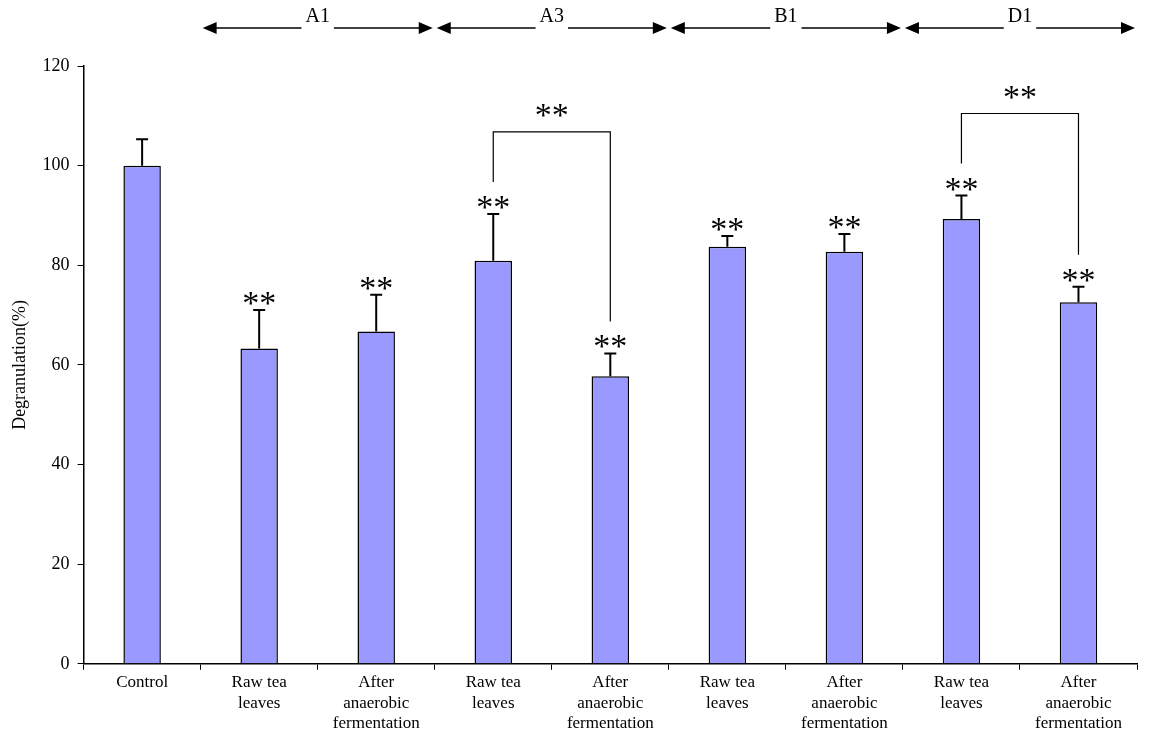 This screenshot has height=737, width=1157. Describe the element at coordinates (60, 363) in the screenshot. I see `y-tick-label: 60` at that location.